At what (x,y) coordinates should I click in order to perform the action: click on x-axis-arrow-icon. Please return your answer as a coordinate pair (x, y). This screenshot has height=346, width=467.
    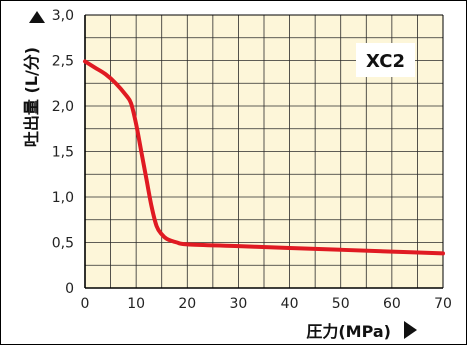
    Looking at the image, I should click on (410, 330).